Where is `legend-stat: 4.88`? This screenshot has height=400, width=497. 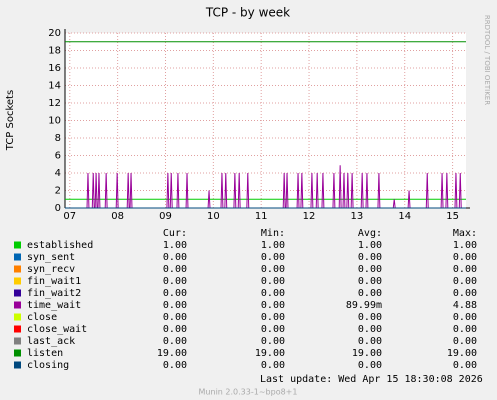
legend-stat: 4.88 is located at coordinates (465, 305).